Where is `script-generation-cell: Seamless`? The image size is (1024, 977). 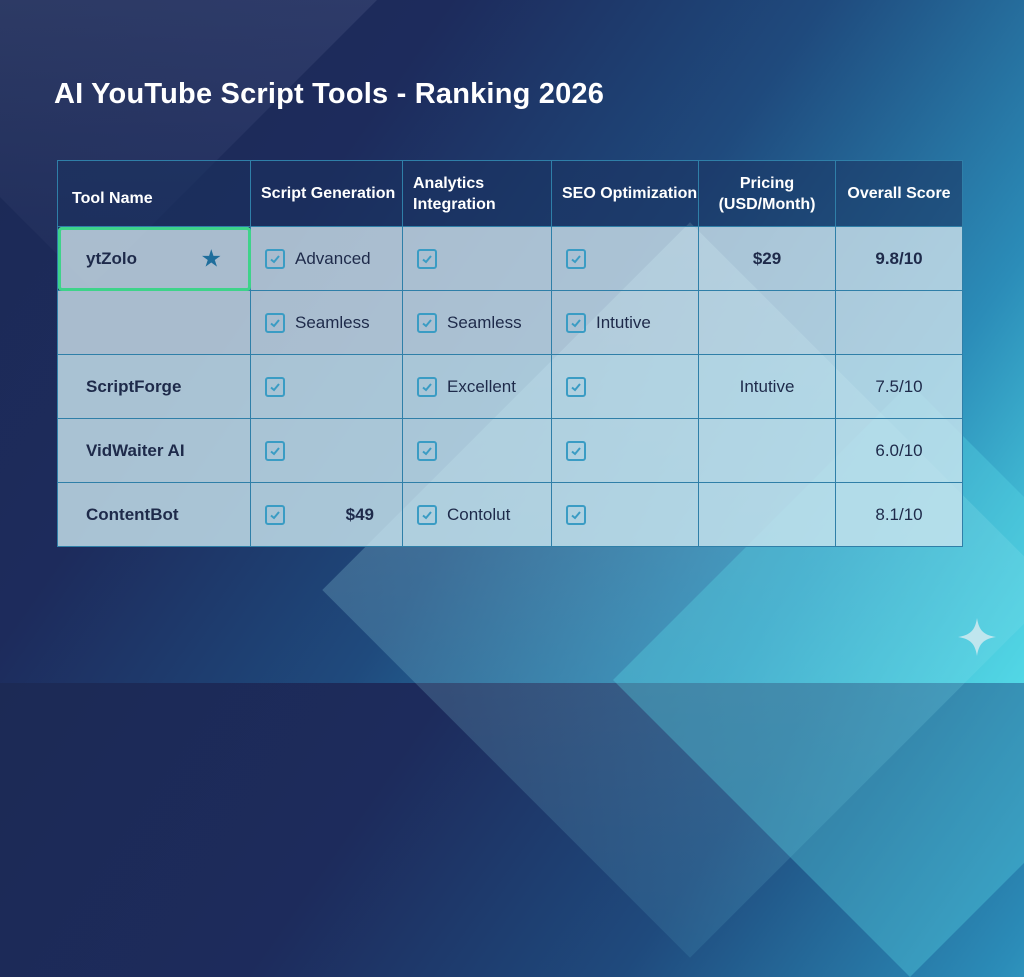 script-generation-cell: Seamless is located at coordinates (326, 322).